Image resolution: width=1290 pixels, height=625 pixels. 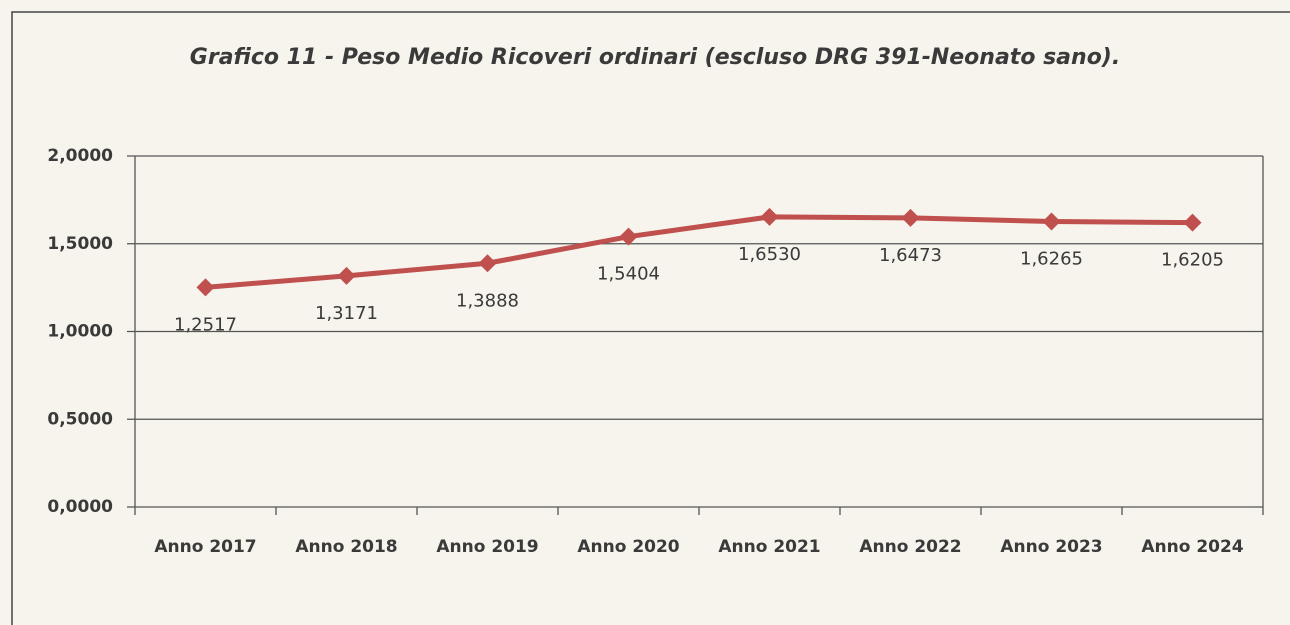 I want to click on x-tick-label: Anno 2021, so click(x=769, y=547).